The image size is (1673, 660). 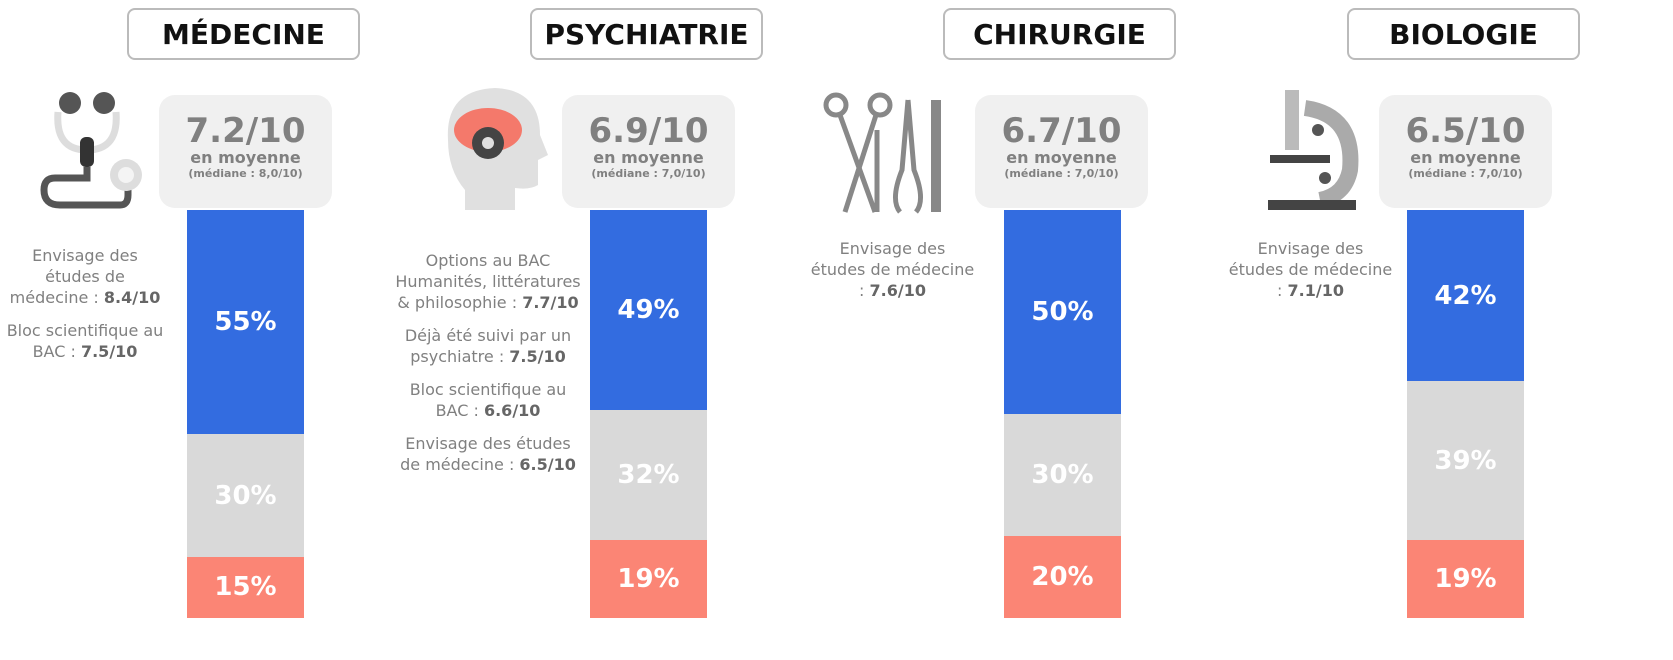 I want to click on note-text: Déjà été suivi par un psychiatre :, so click(x=488, y=346).